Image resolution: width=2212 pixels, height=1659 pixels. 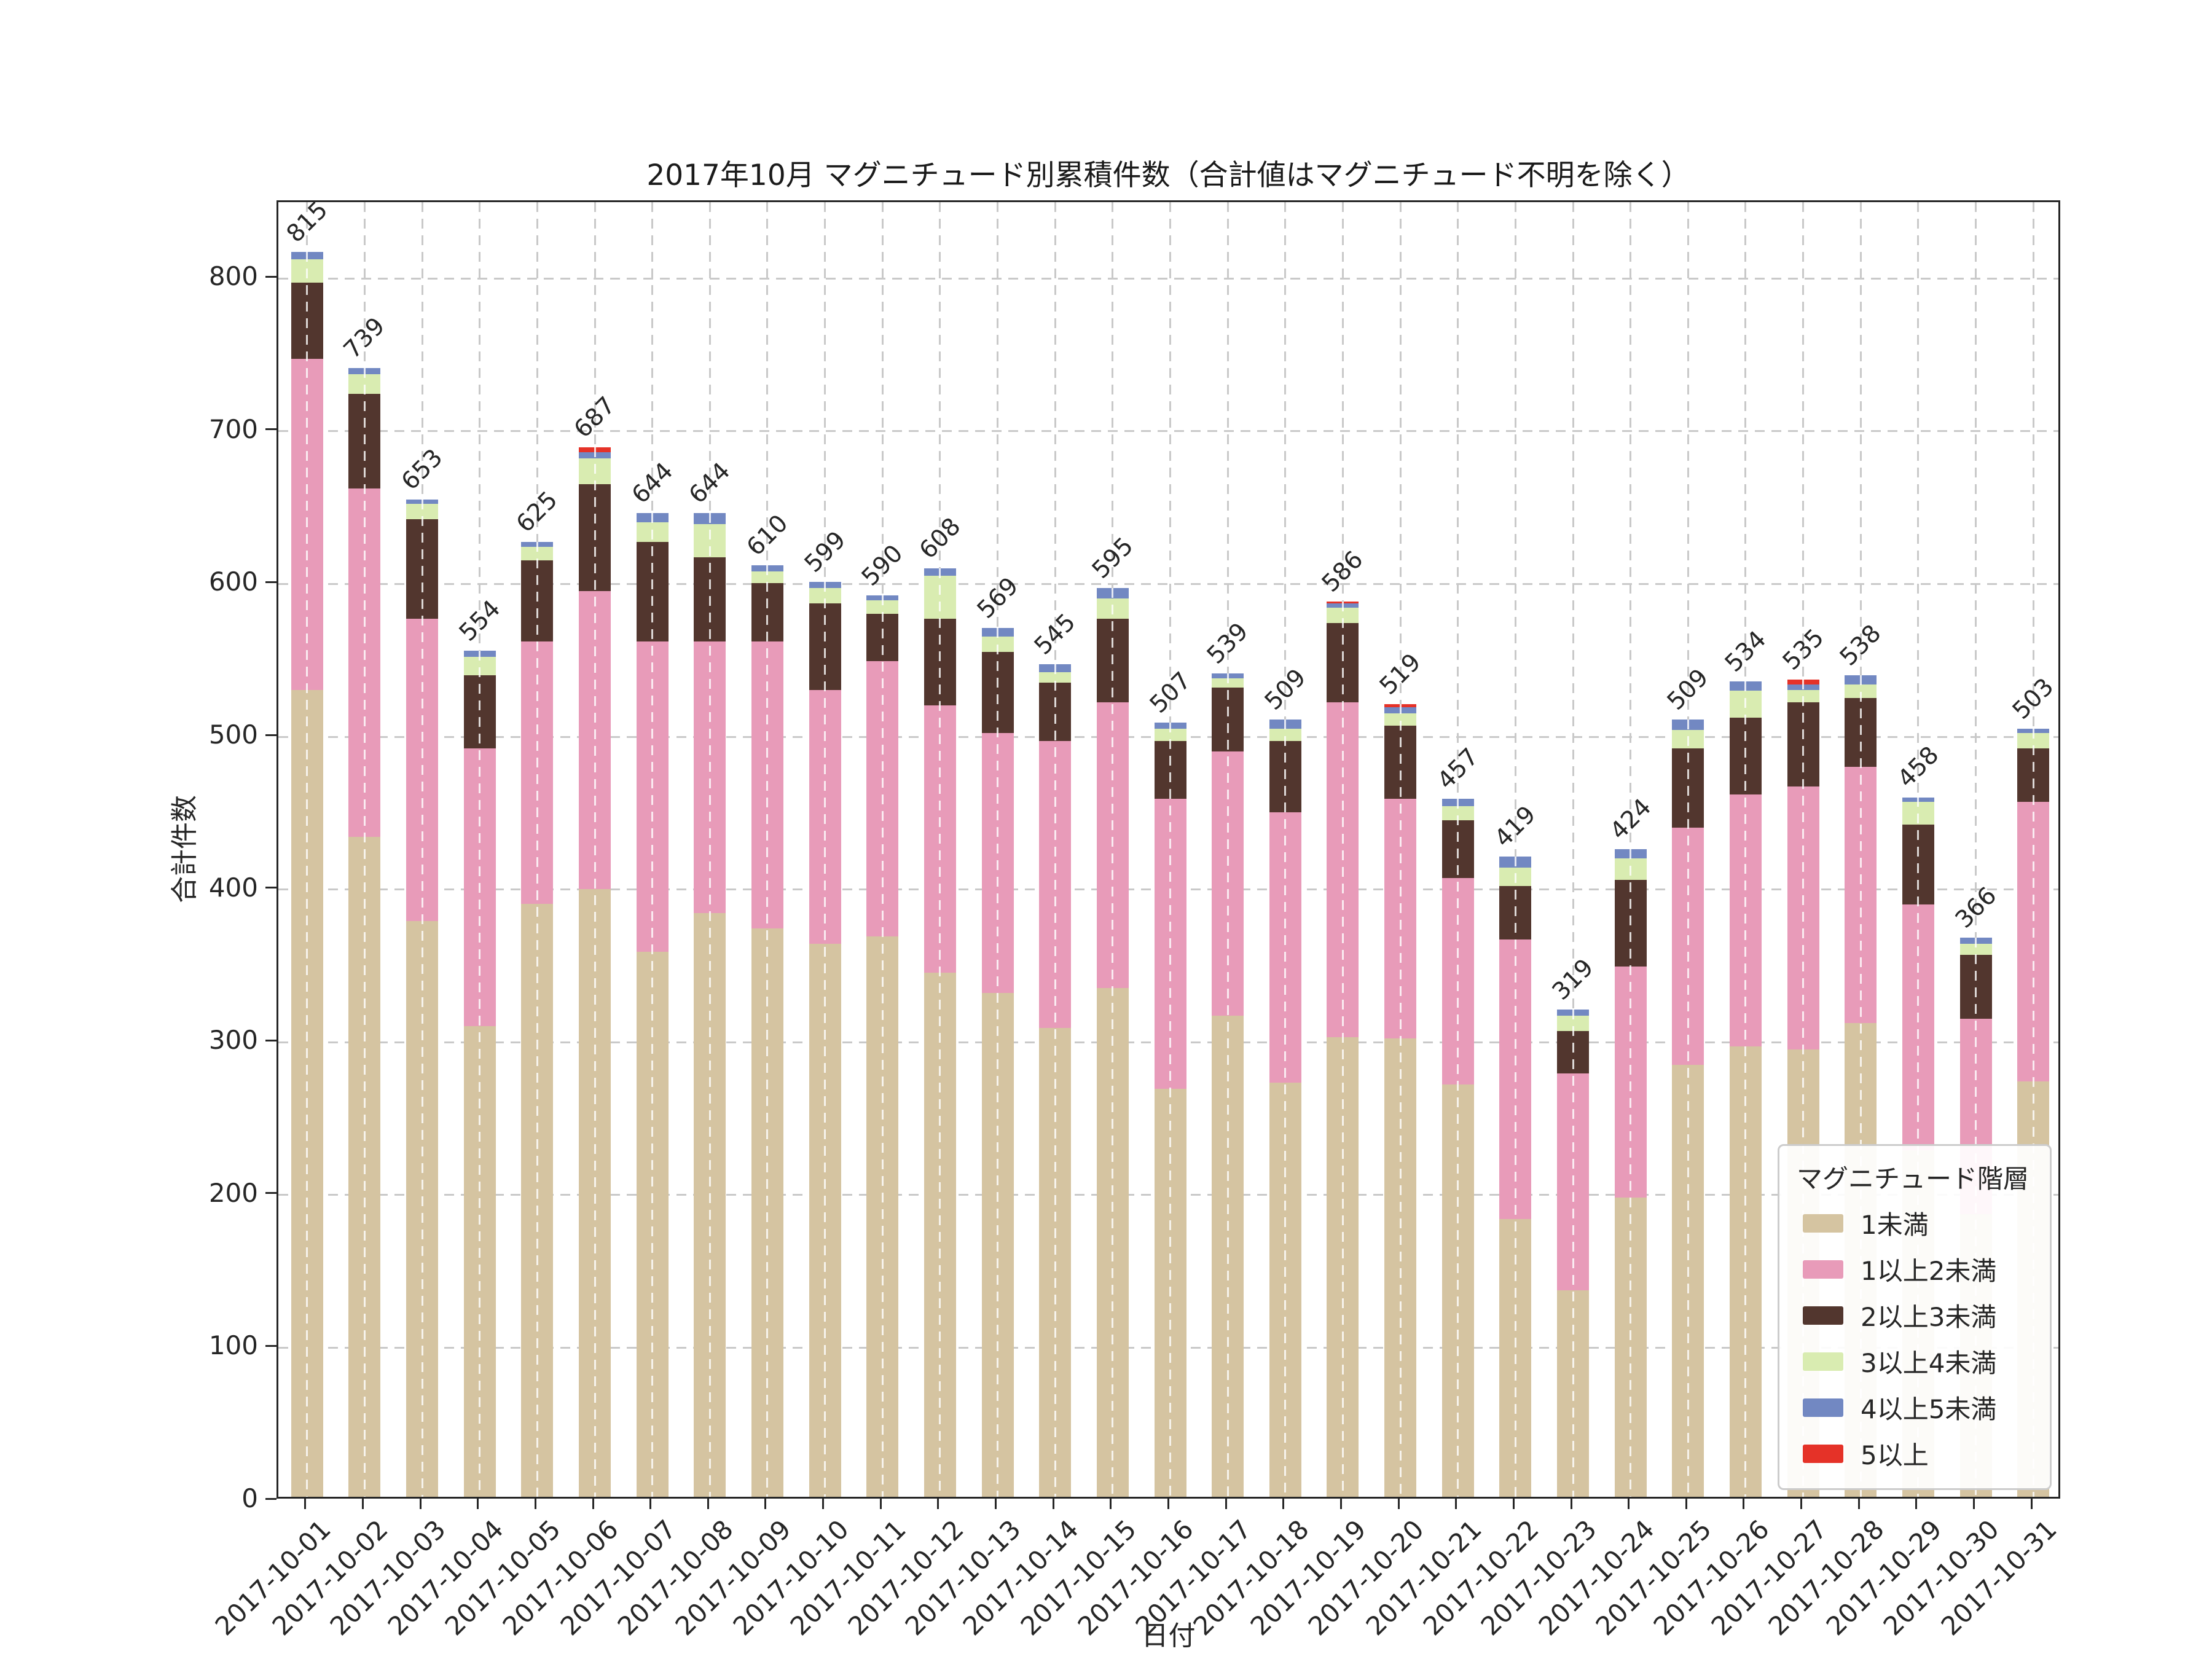 I want to click on legend-item: 2以上3未満, so click(x=1913, y=1315).